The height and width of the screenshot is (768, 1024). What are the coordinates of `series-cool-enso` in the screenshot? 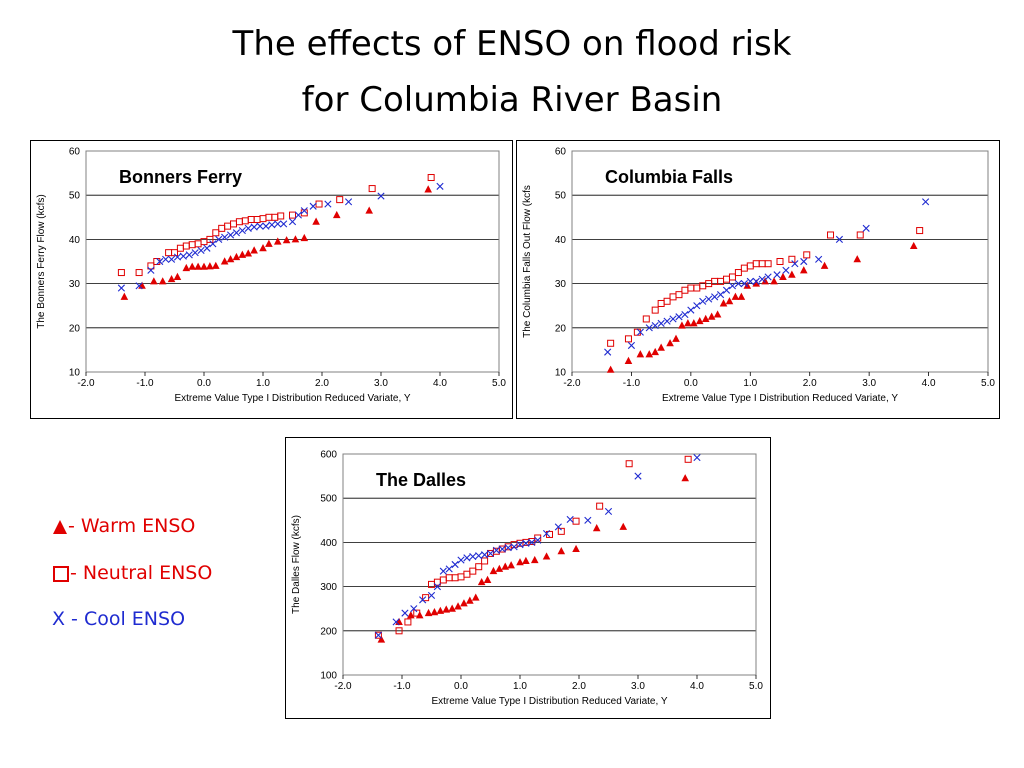 It's located at (280, 237).